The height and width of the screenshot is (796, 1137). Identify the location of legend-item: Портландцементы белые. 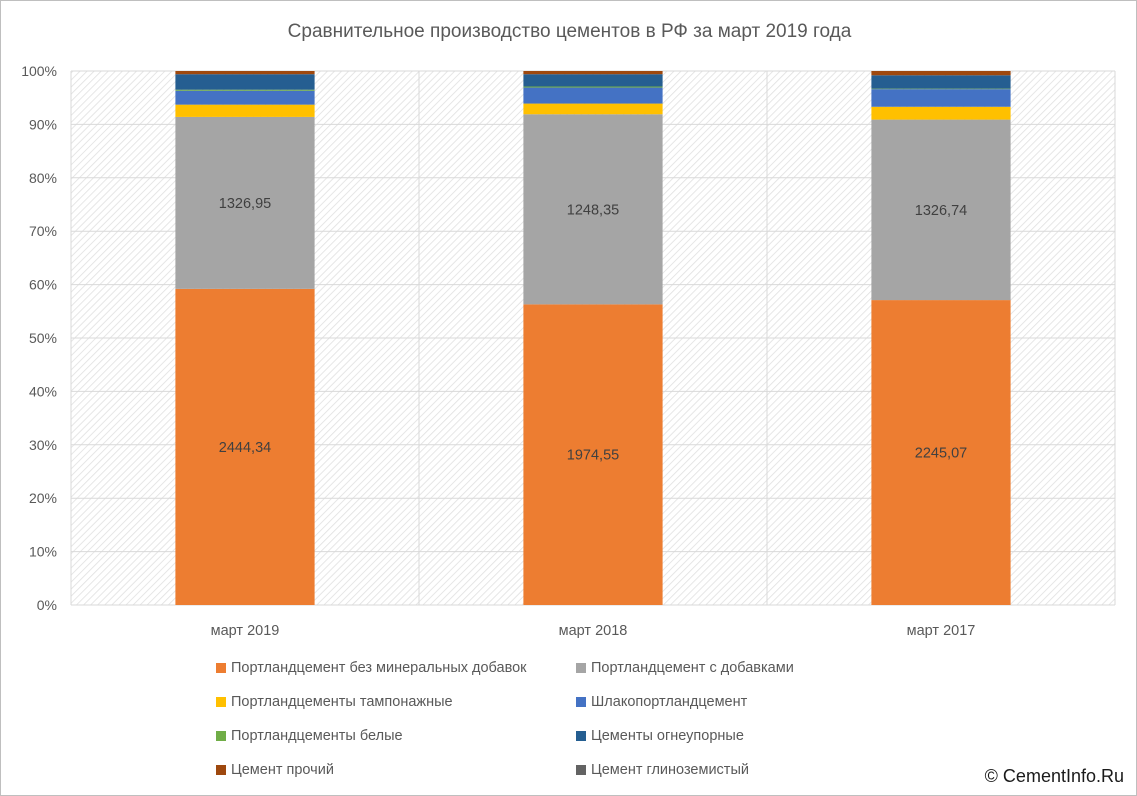
(396, 735).